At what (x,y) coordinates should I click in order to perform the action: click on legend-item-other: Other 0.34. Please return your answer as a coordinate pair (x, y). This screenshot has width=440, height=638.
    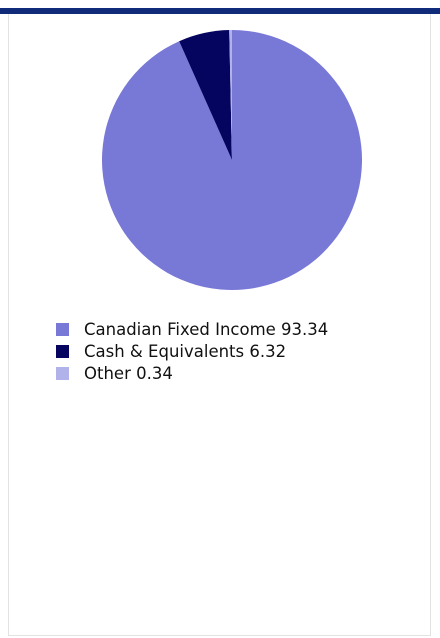
    Looking at the image, I should click on (192, 373).